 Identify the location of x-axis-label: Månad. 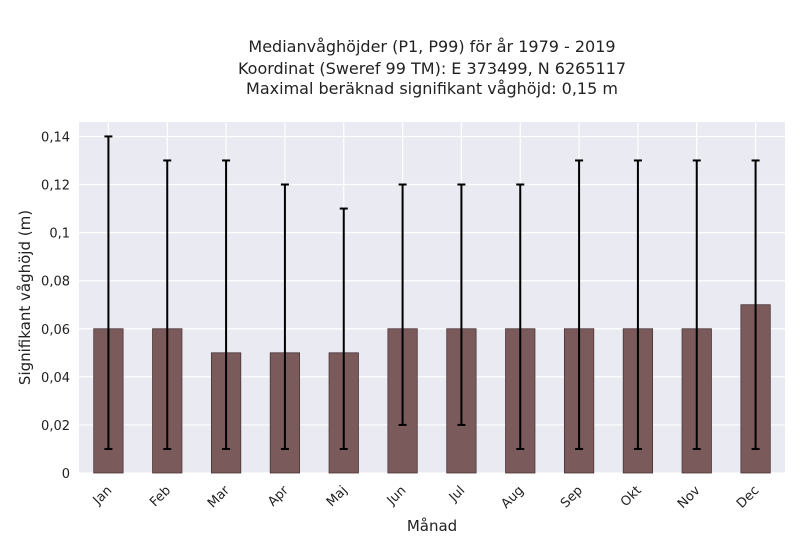
(432, 526).